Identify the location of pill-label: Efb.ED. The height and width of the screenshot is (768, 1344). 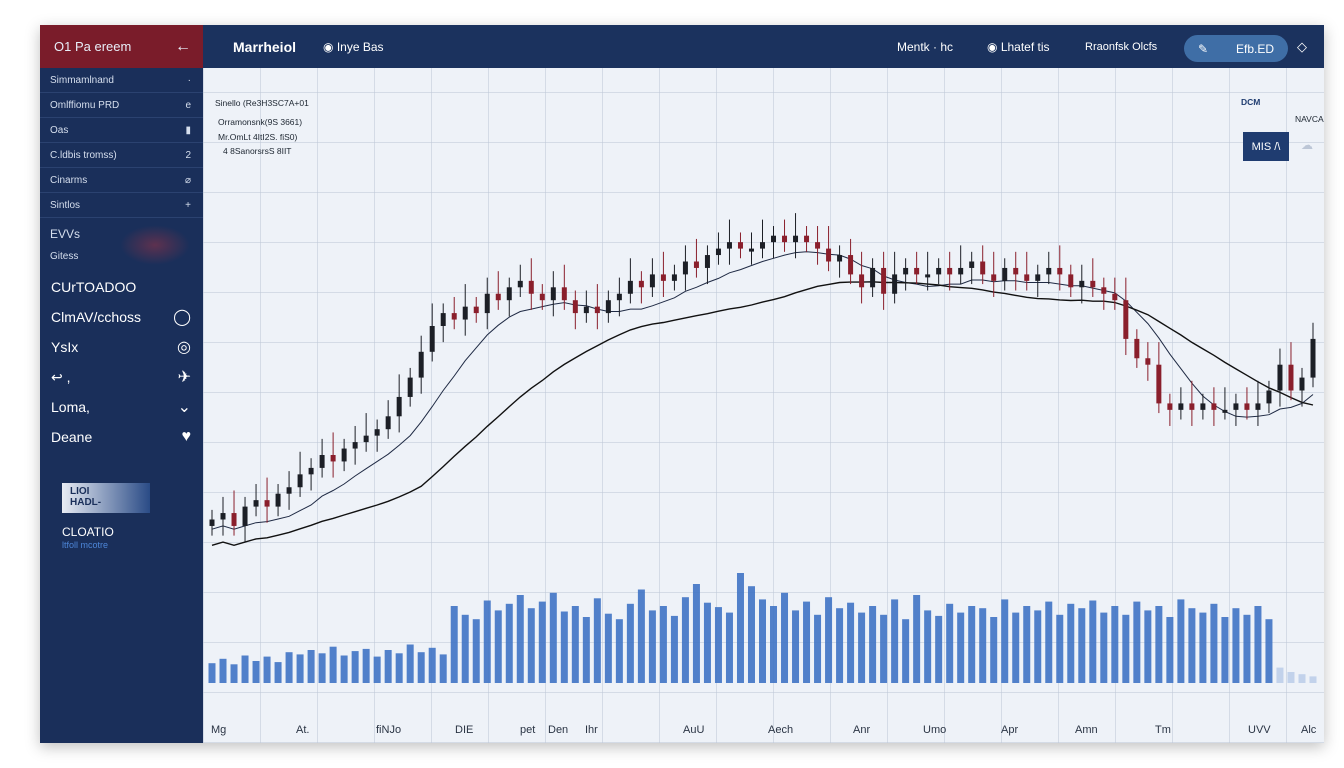
(1254, 48).